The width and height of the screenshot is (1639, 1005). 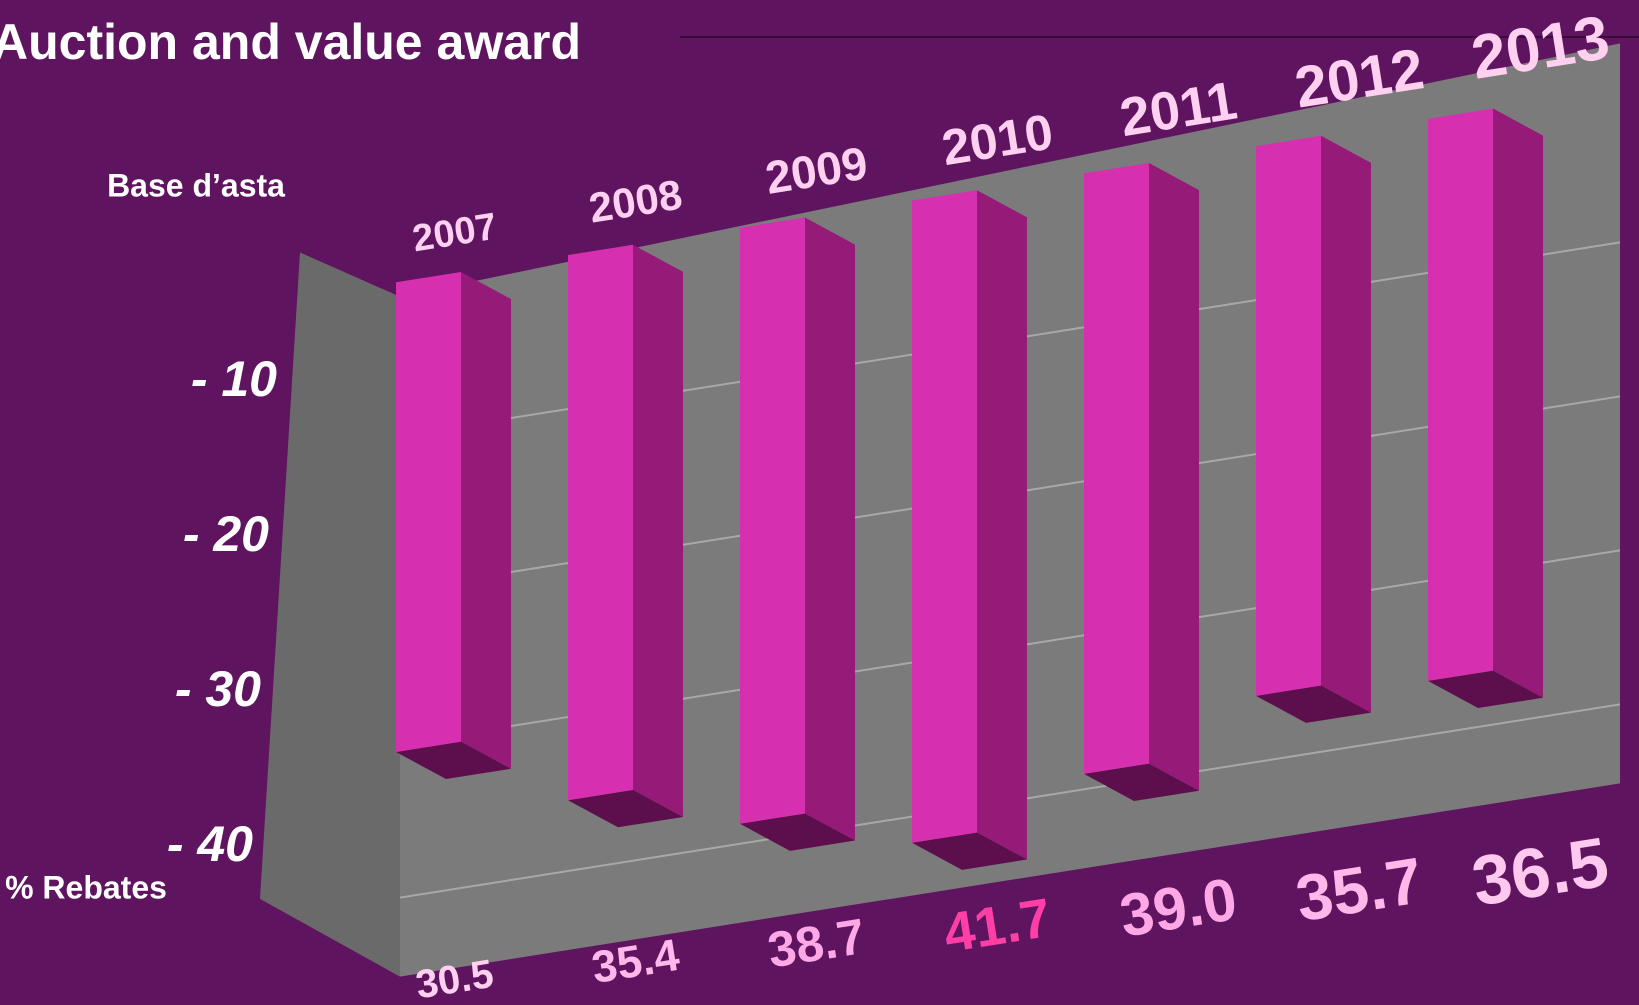 What do you see at coordinates (210, 844) in the screenshot?
I see `y-tick-label: - 40` at bounding box center [210, 844].